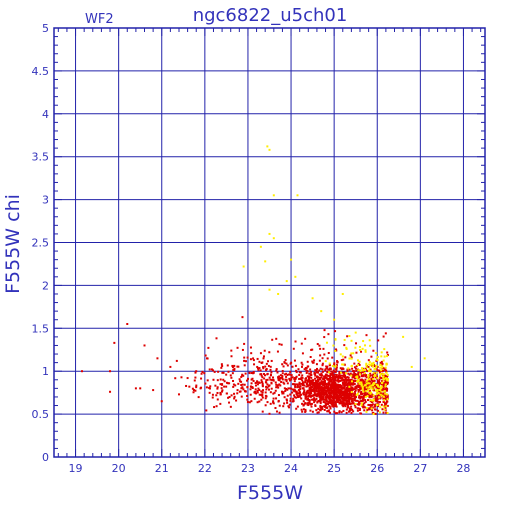 The height and width of the screenshot is (512, 512). Describe the element at coordinates (162, 468) in the screenshot. I see `x-tick-label: 21` at that location.